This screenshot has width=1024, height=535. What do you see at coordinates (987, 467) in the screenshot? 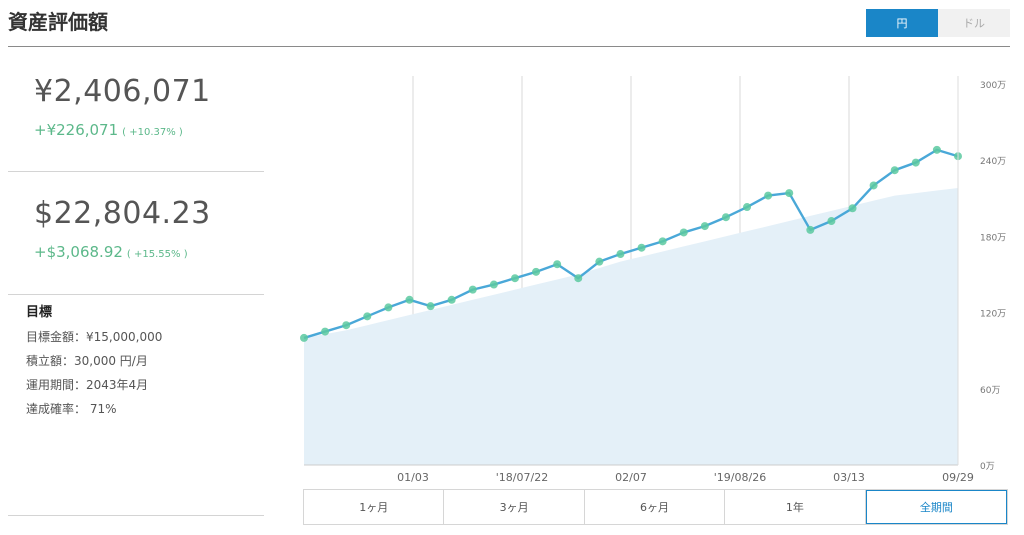
I see `chart-y-tick-label: 0万` at bounding box center [987, 467].